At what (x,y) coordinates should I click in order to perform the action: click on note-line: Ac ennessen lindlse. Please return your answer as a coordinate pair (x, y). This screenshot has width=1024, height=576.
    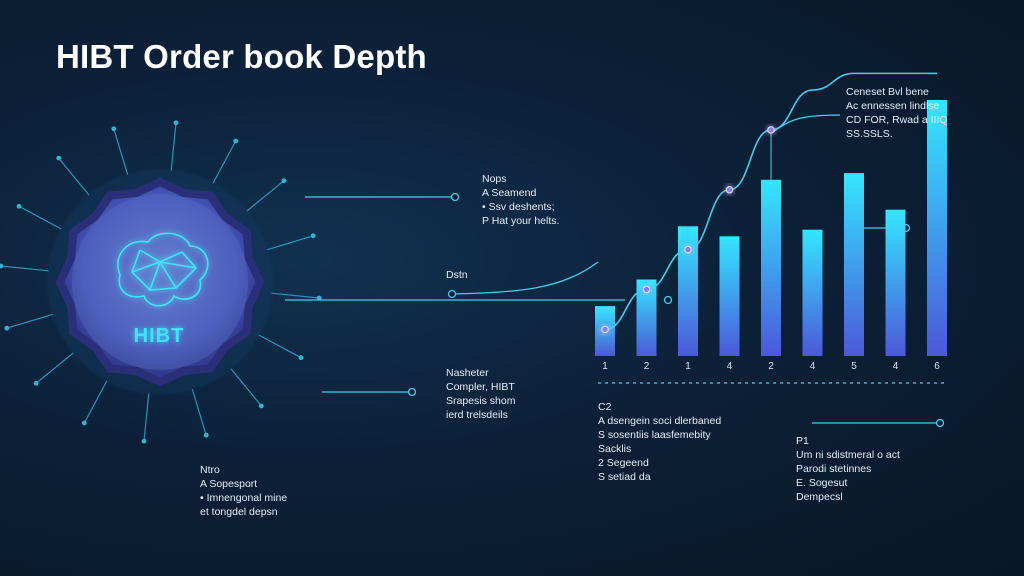
    Looking at the image, I should click on (893, 106).